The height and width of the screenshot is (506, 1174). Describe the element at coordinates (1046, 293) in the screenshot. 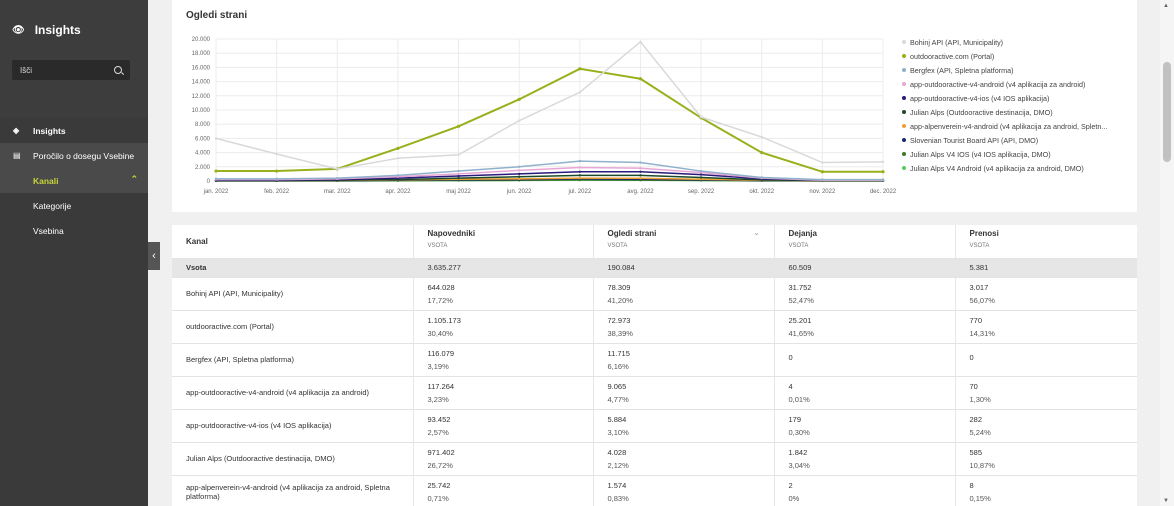

I see `row-cell: 3.017 56,07%` at that location.